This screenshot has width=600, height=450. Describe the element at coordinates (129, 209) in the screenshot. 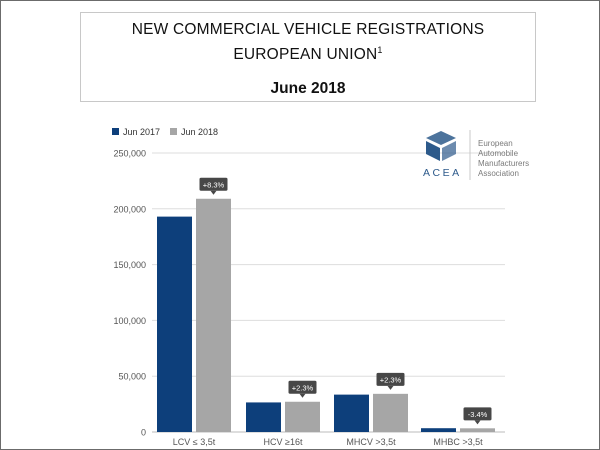

I see `y-tick-label: 200,000` at that location.